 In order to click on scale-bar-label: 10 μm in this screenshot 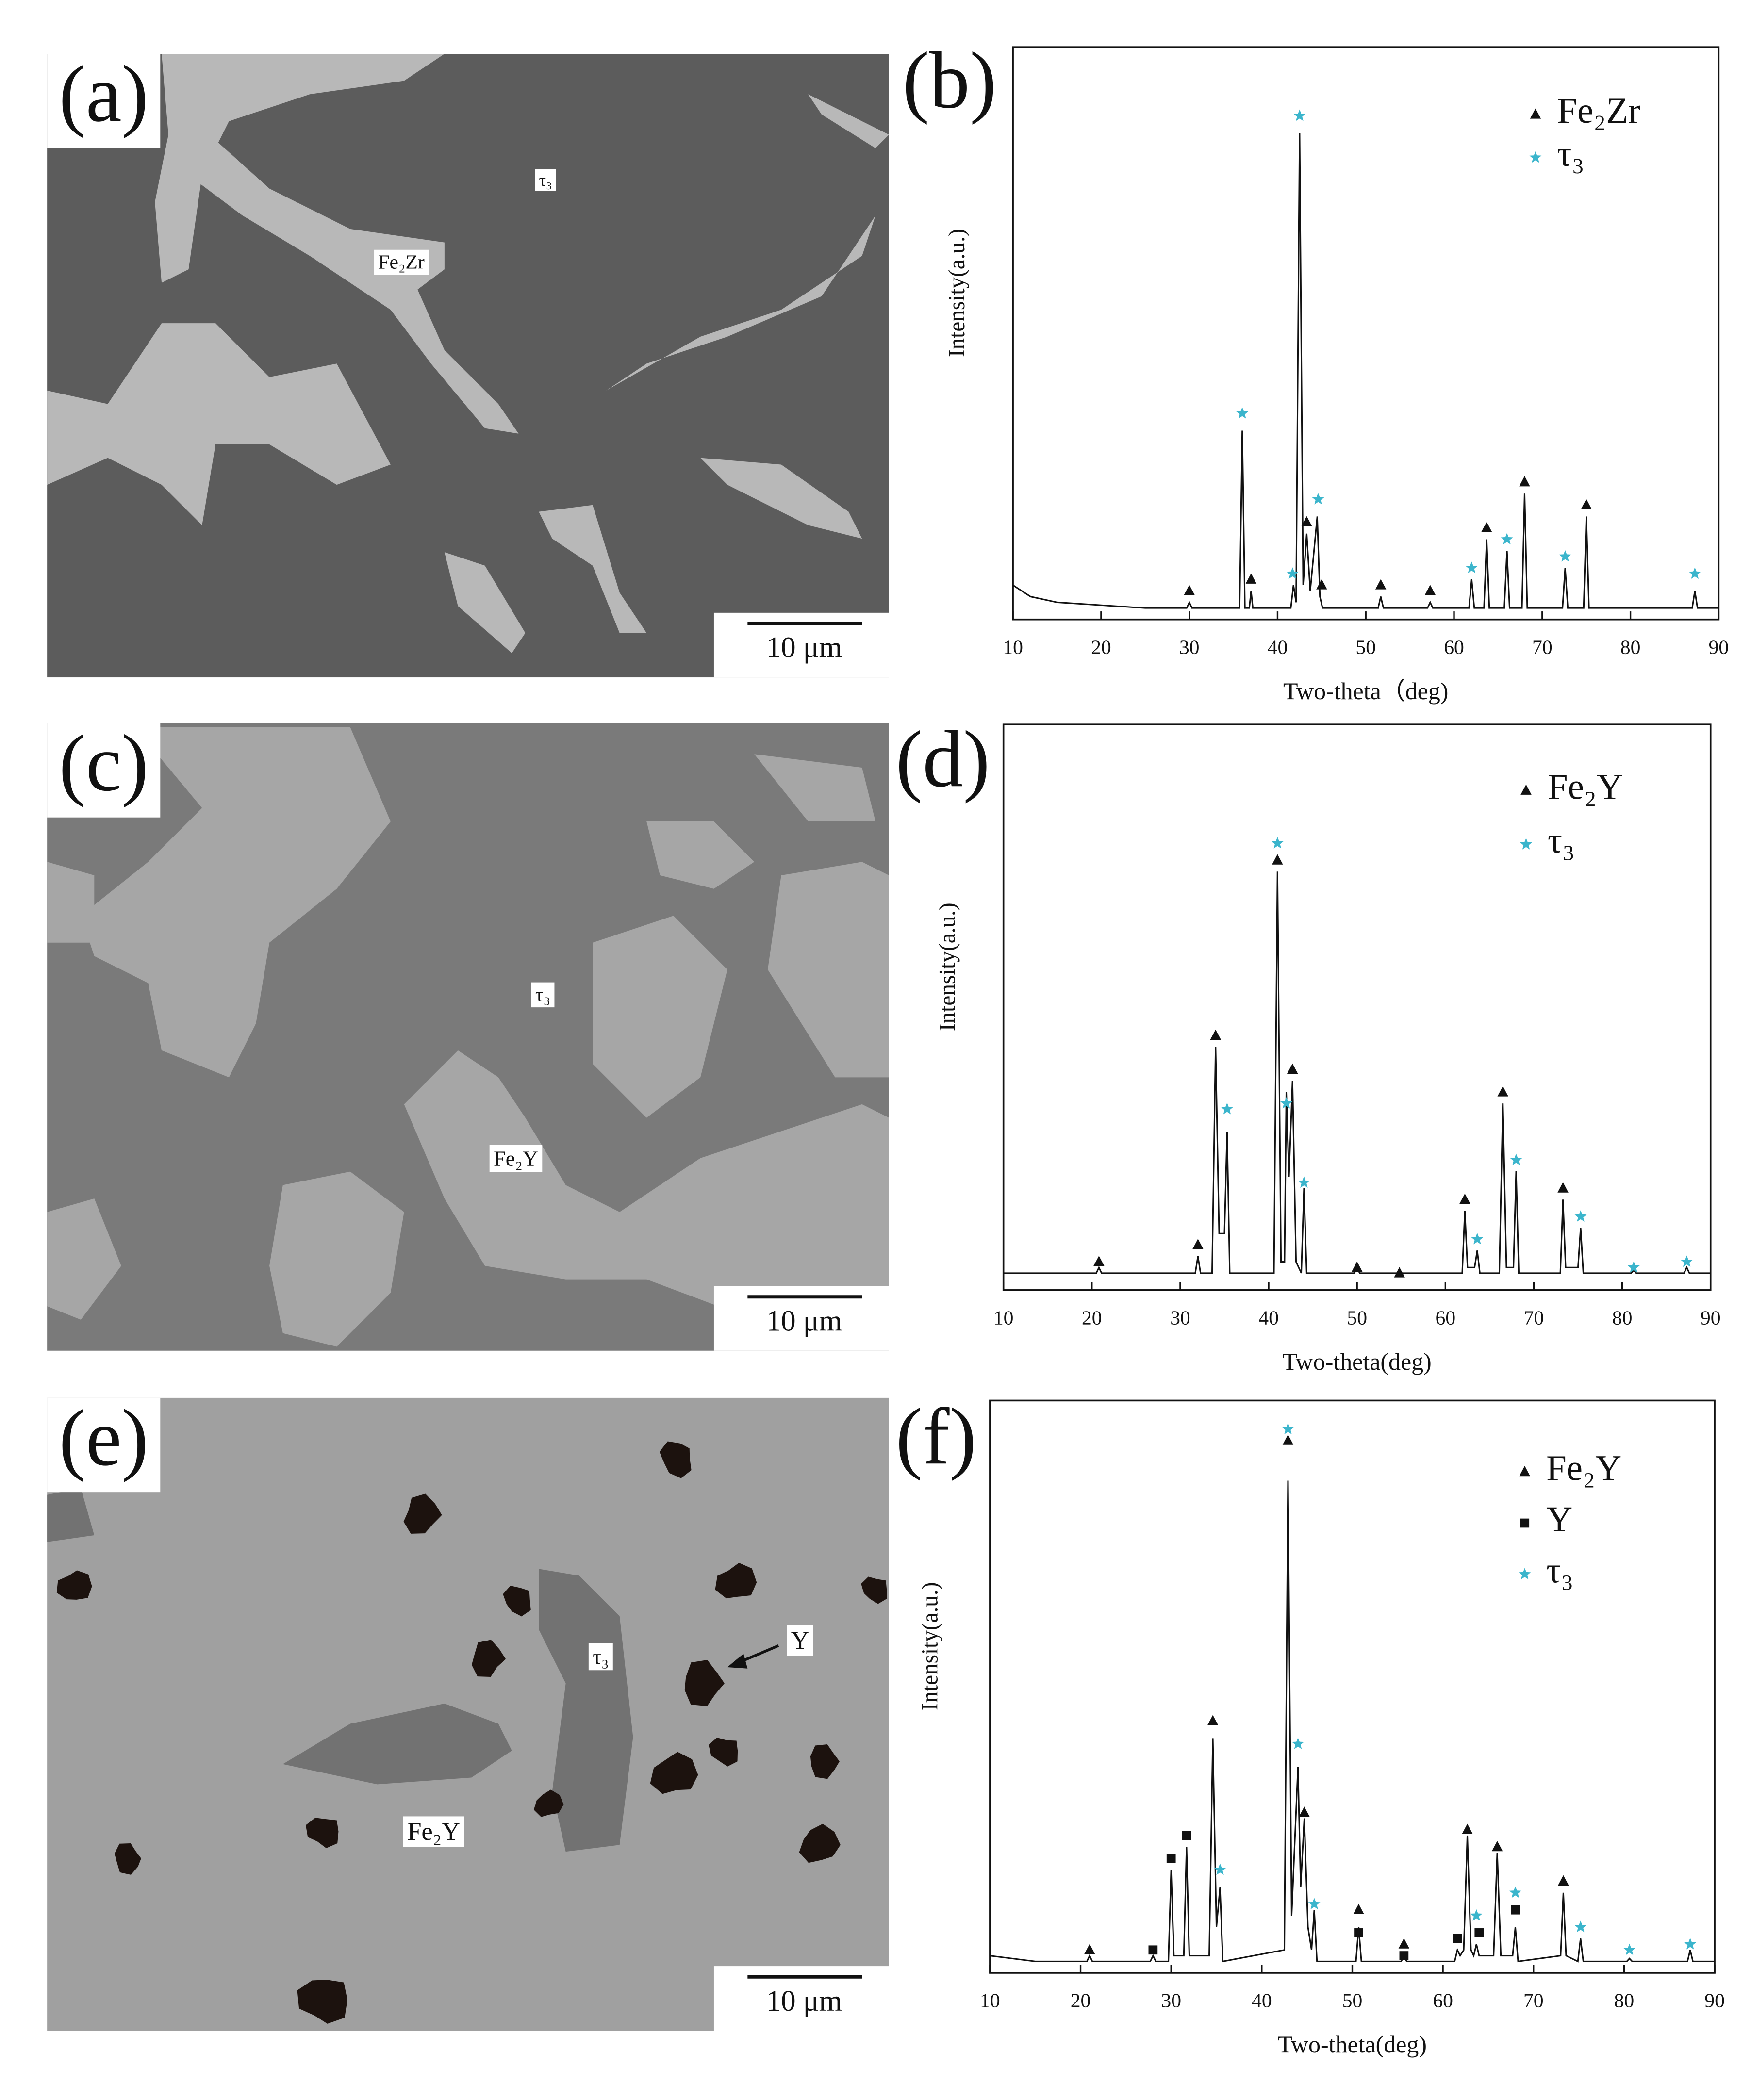, I will do `click(804, 1321)`.